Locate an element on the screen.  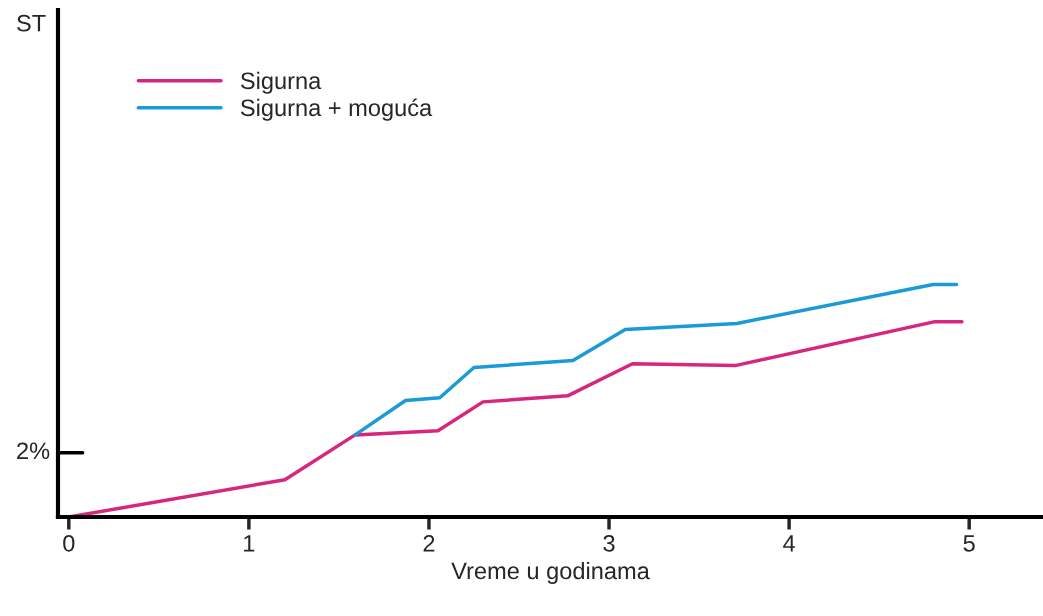
x-tick-label: 2 is located at coordinates (429, 543).